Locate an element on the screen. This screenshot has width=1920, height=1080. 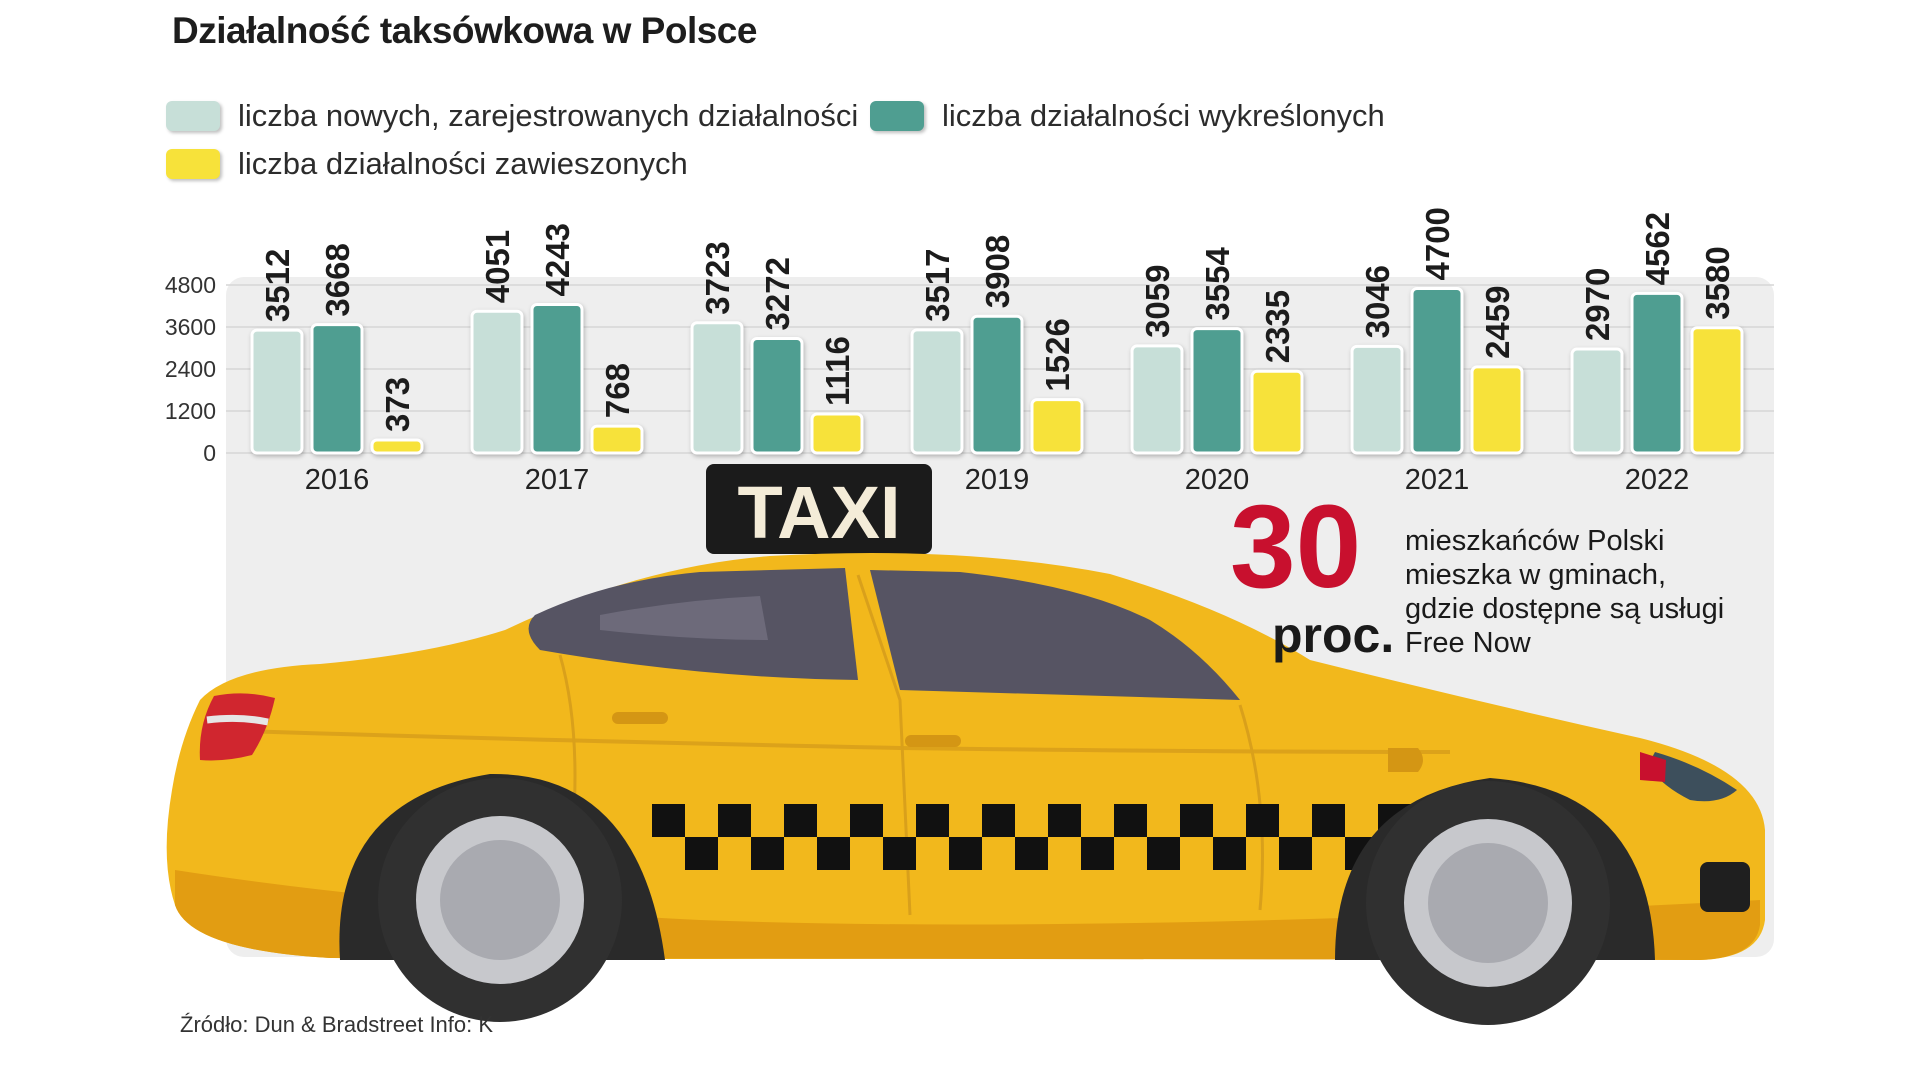
callout-line: mieszkańców Polski is located at coordinates (1535, 541).